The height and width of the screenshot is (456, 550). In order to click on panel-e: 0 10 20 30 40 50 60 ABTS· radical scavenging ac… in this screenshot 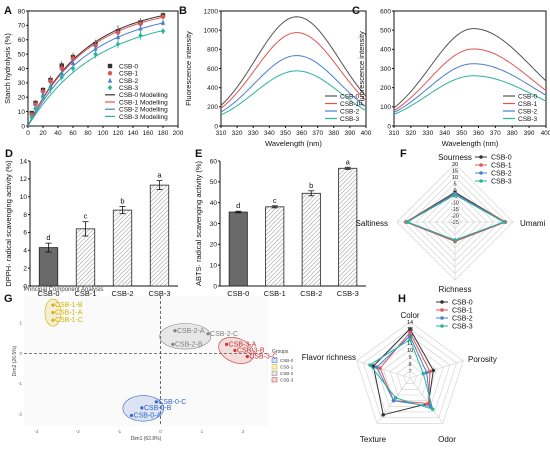, I will do `click(280, 227)`.